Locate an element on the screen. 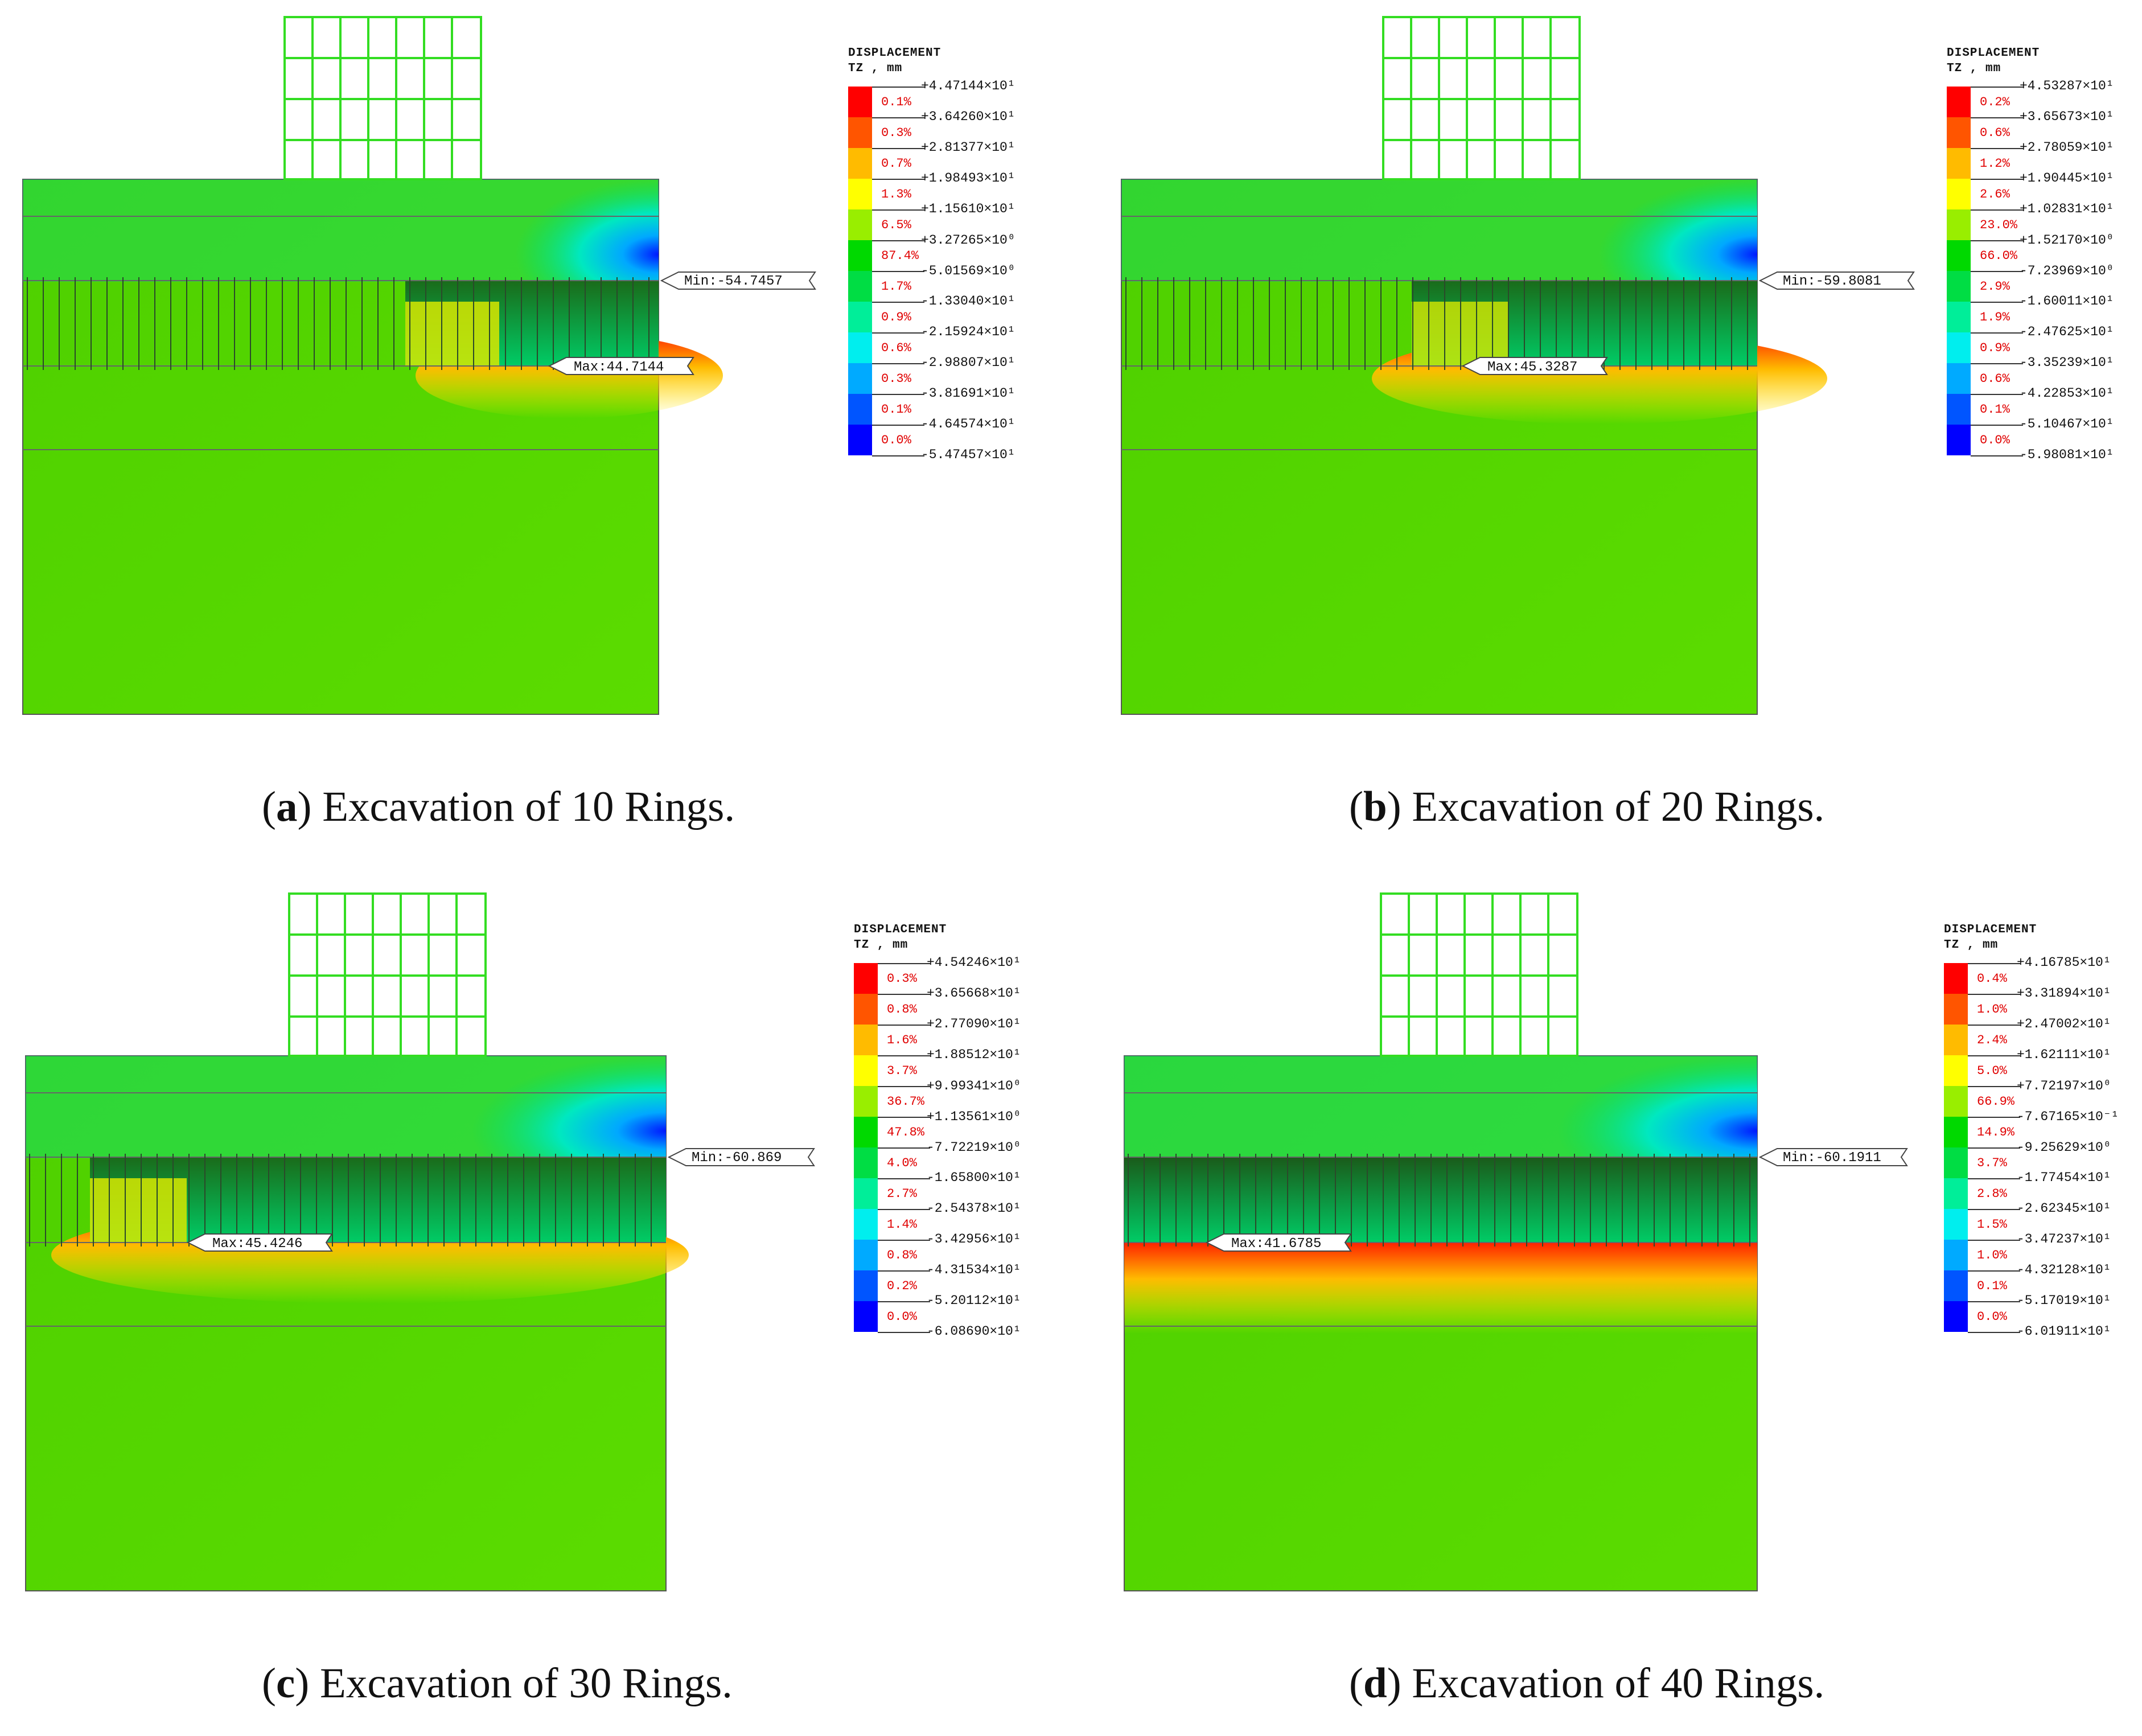 The image size is (2142, 1736). legend-row: 87.4% is located at coordinates (950, 255).